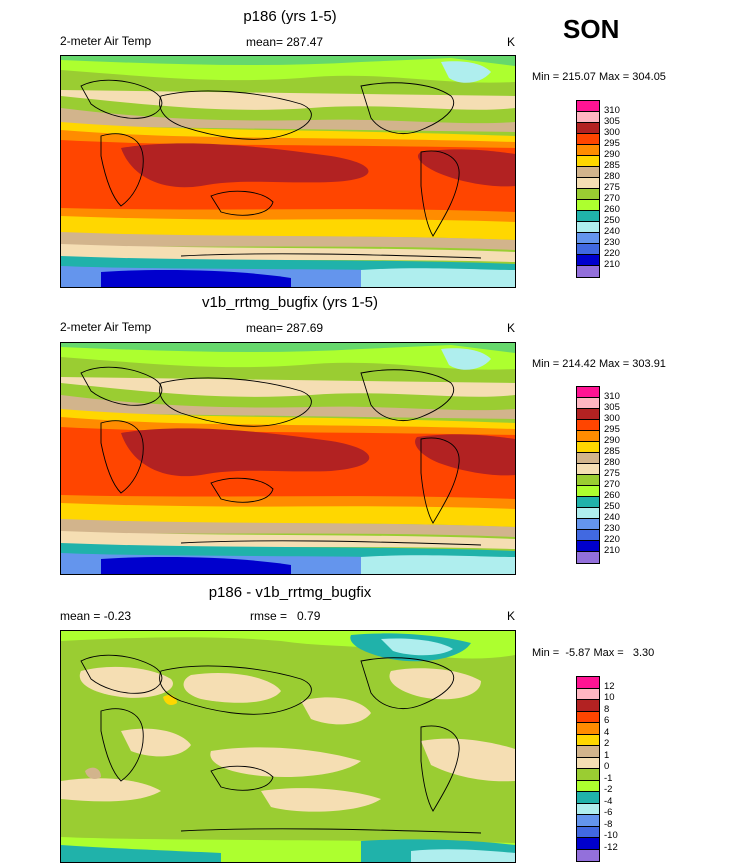  I want to click on panel-1-legend-tick: 210, so click(612, 264).